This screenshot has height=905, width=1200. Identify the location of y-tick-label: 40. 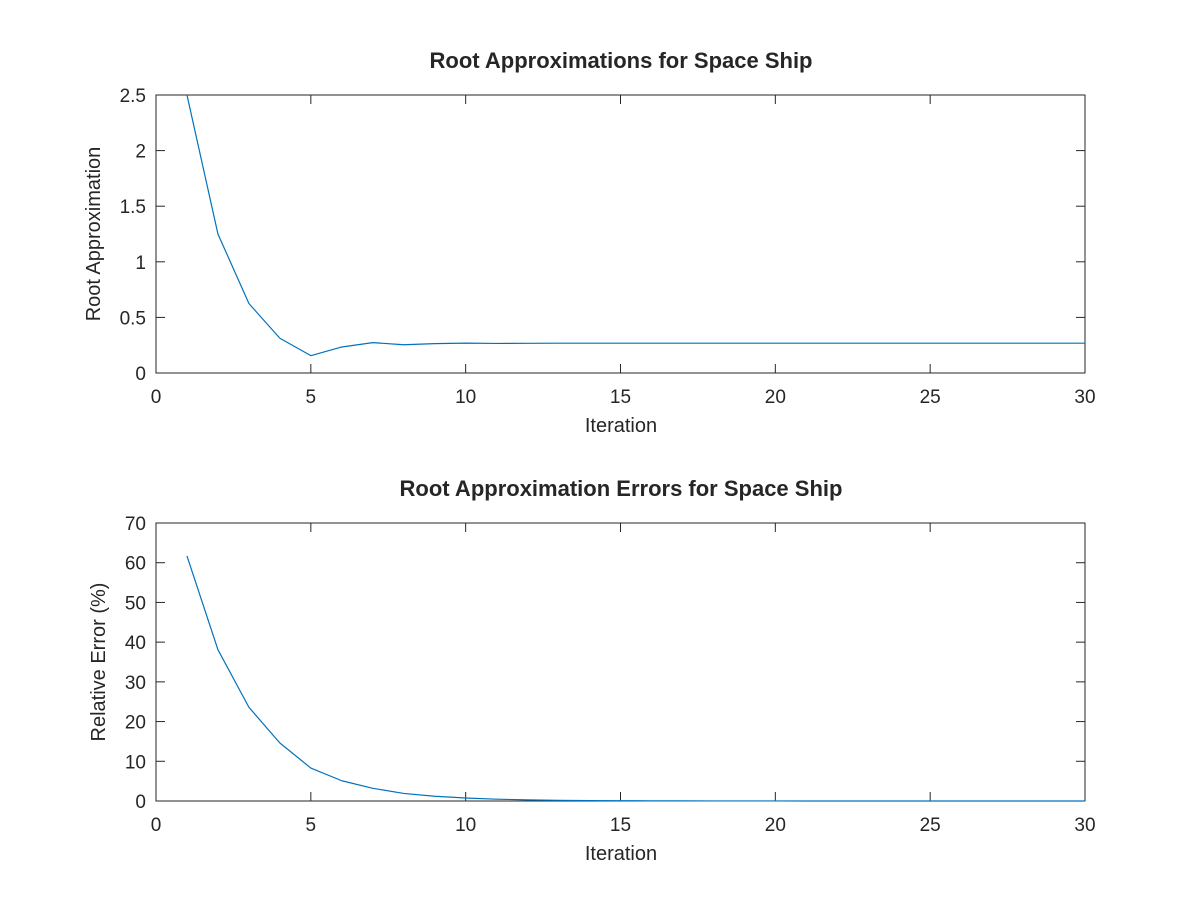
(135, 643).